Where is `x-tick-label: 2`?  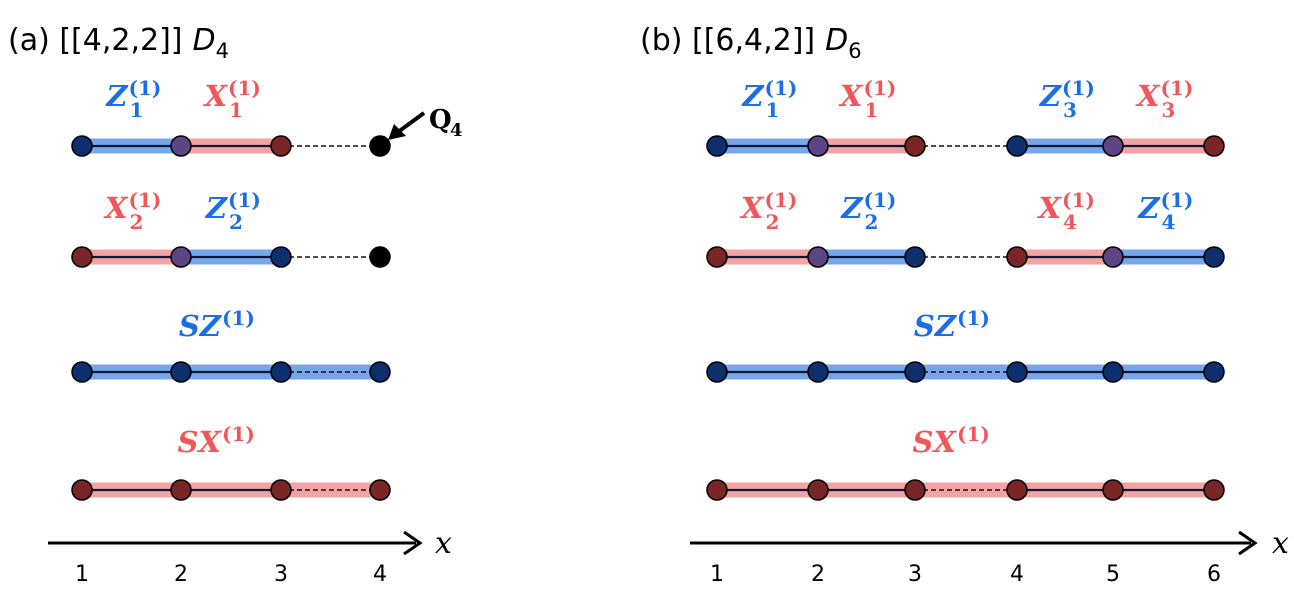 x-tick-label: 2 is located at coordinates (818, 574).